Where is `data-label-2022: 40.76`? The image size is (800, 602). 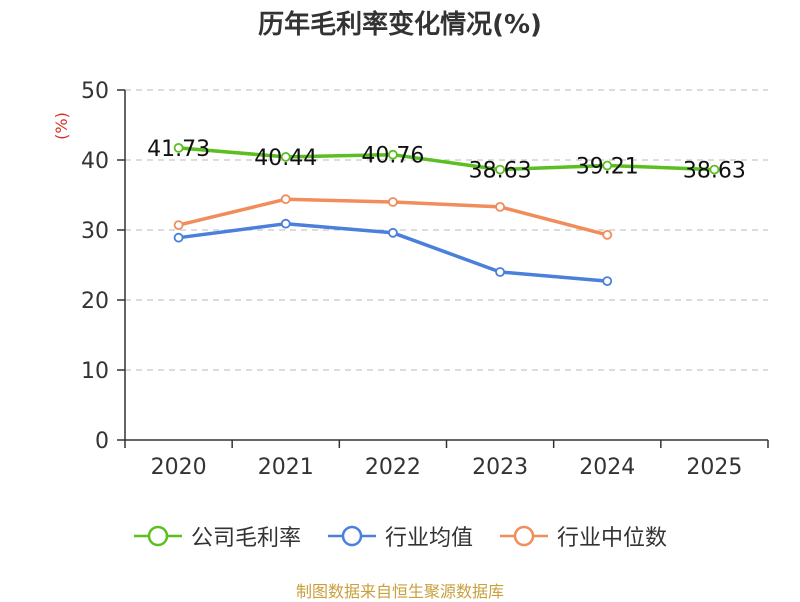 data-label-2022: 40.76 is located at coordinates (392, 156).